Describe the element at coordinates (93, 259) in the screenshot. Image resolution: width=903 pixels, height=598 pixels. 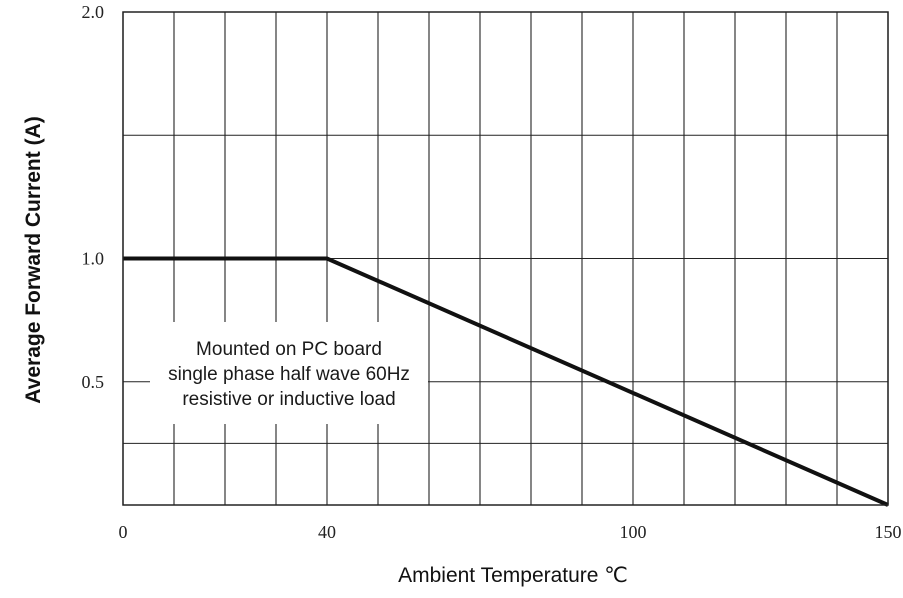
I see `y-tick-label: 1.0` at that location.